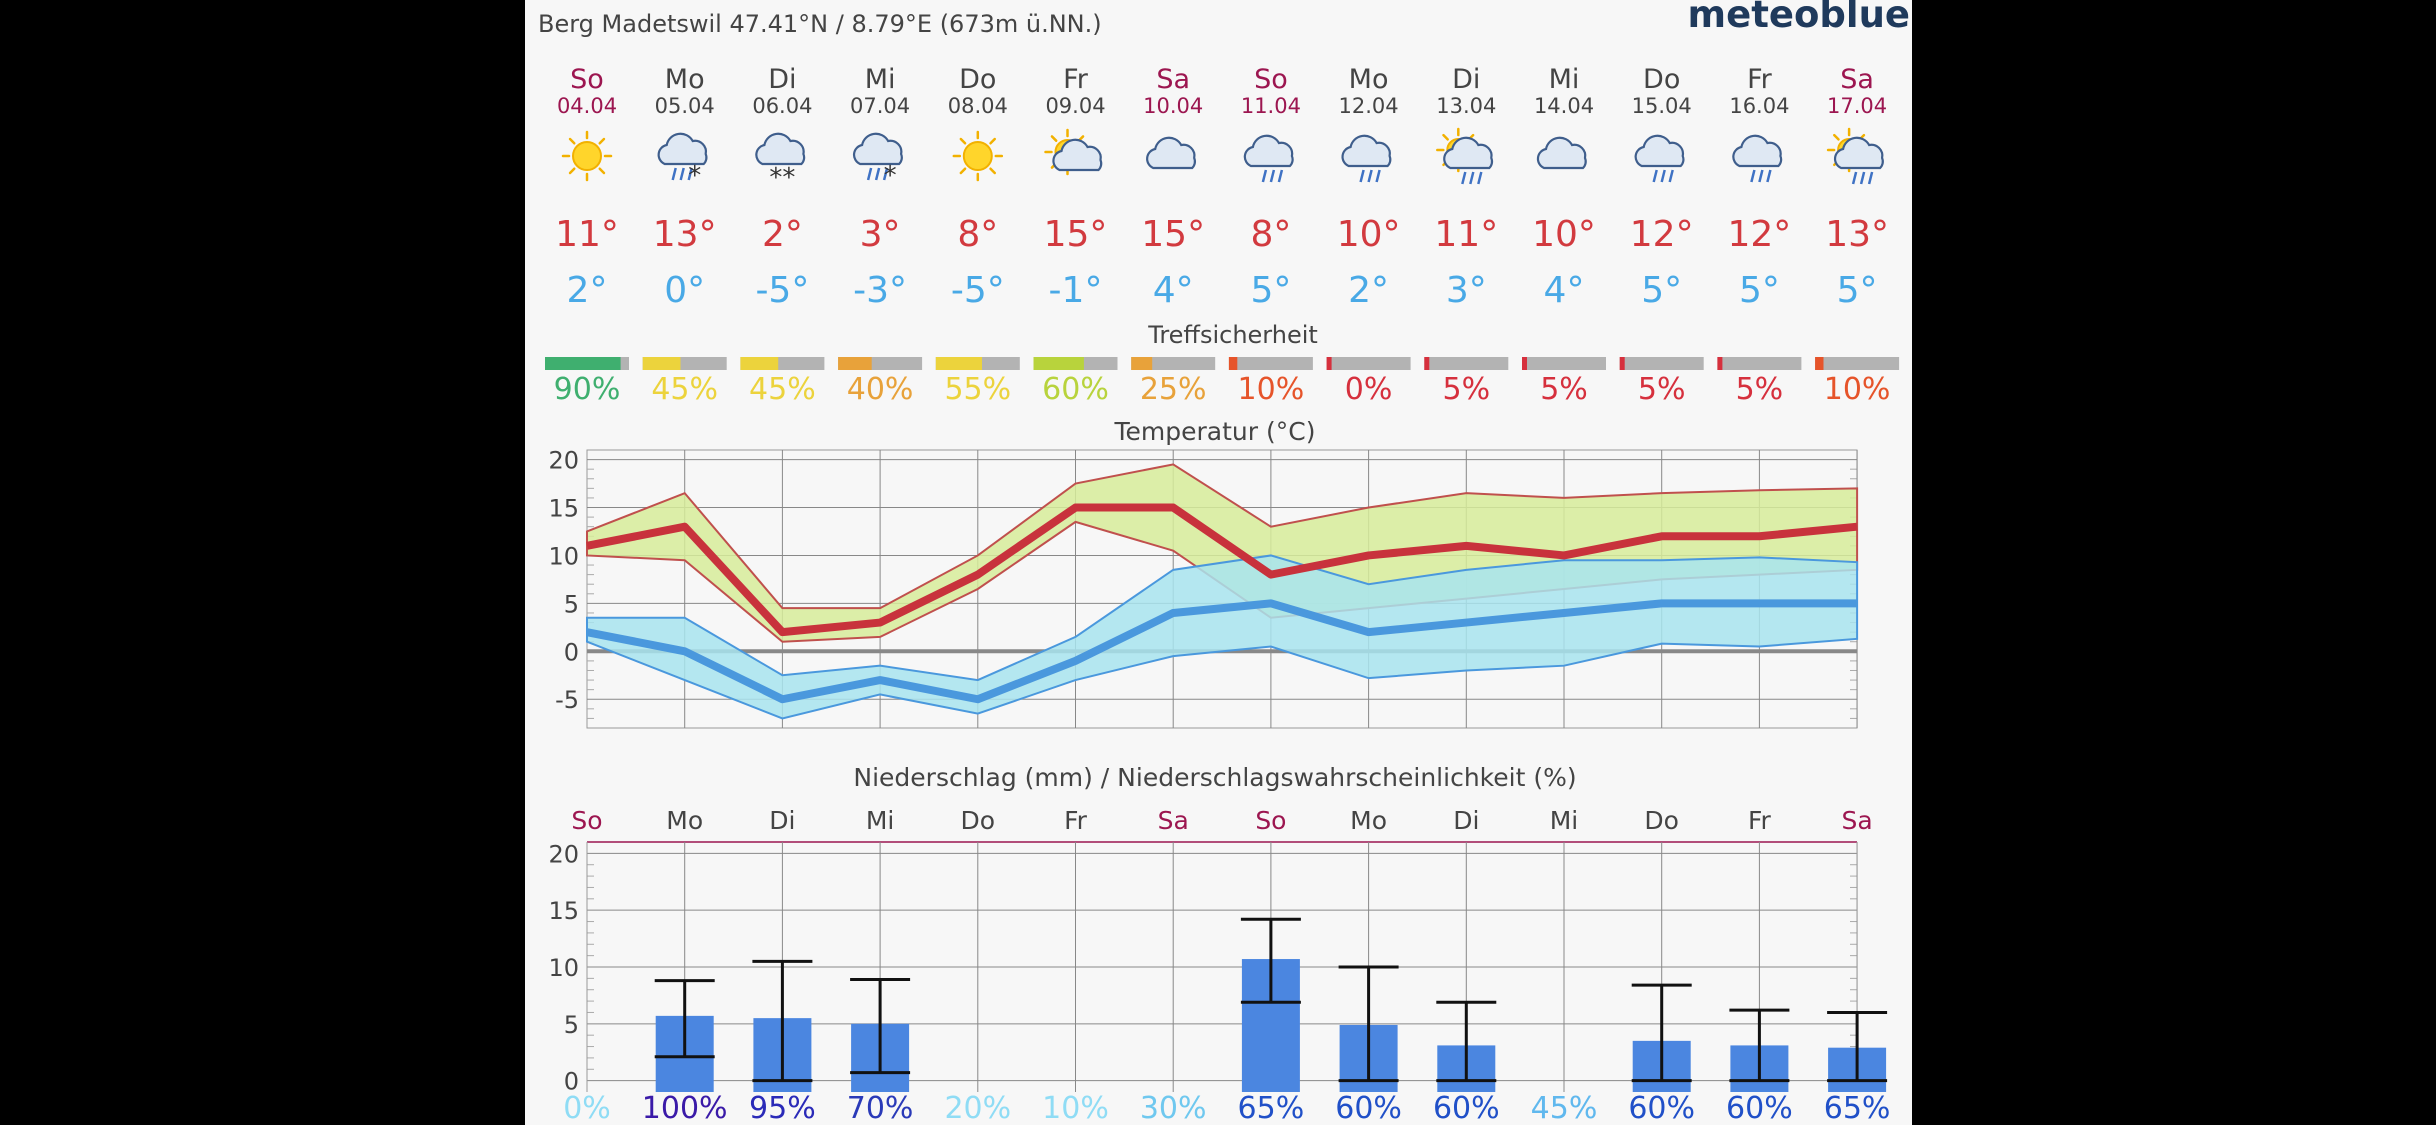  I want to click on y-tick-label: 5, so click(571, 604).